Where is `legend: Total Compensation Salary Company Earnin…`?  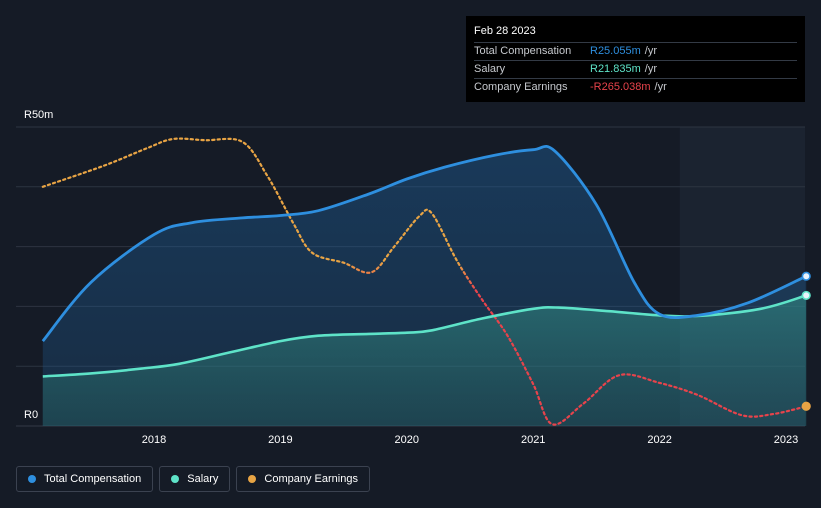 legend: Total Compensation Salary Company Earnin… is located at coordinates (193, 479).